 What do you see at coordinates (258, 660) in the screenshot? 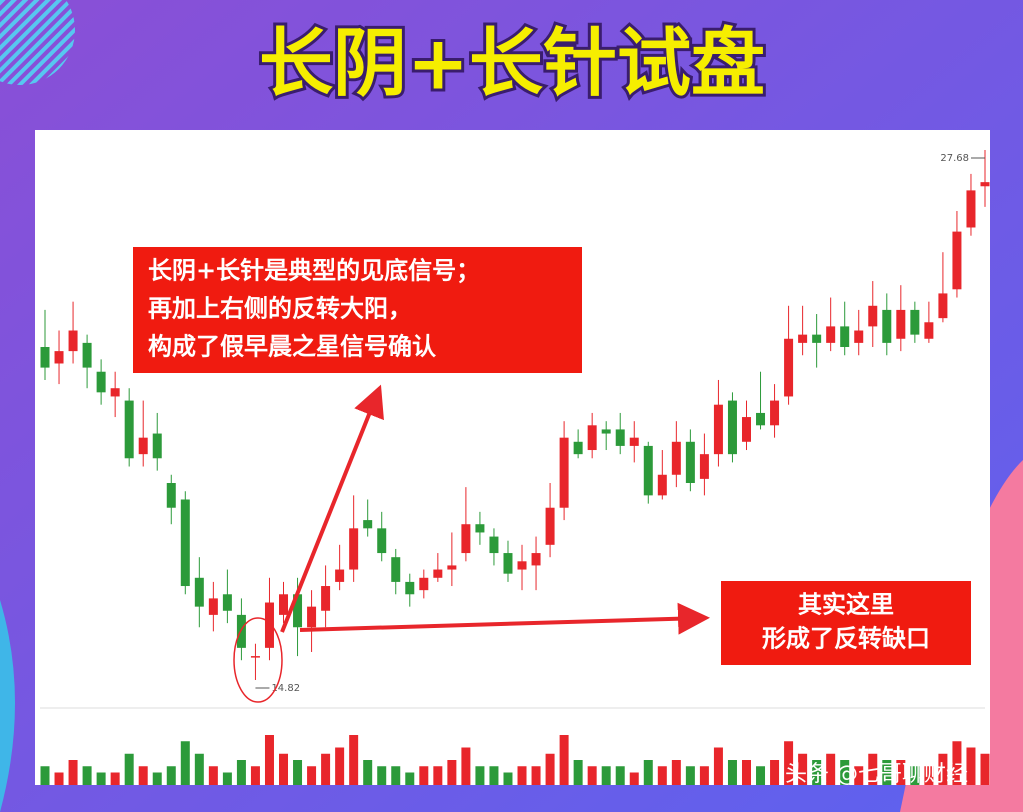
I see `highlight-circle` at bounding box center [258, 660].